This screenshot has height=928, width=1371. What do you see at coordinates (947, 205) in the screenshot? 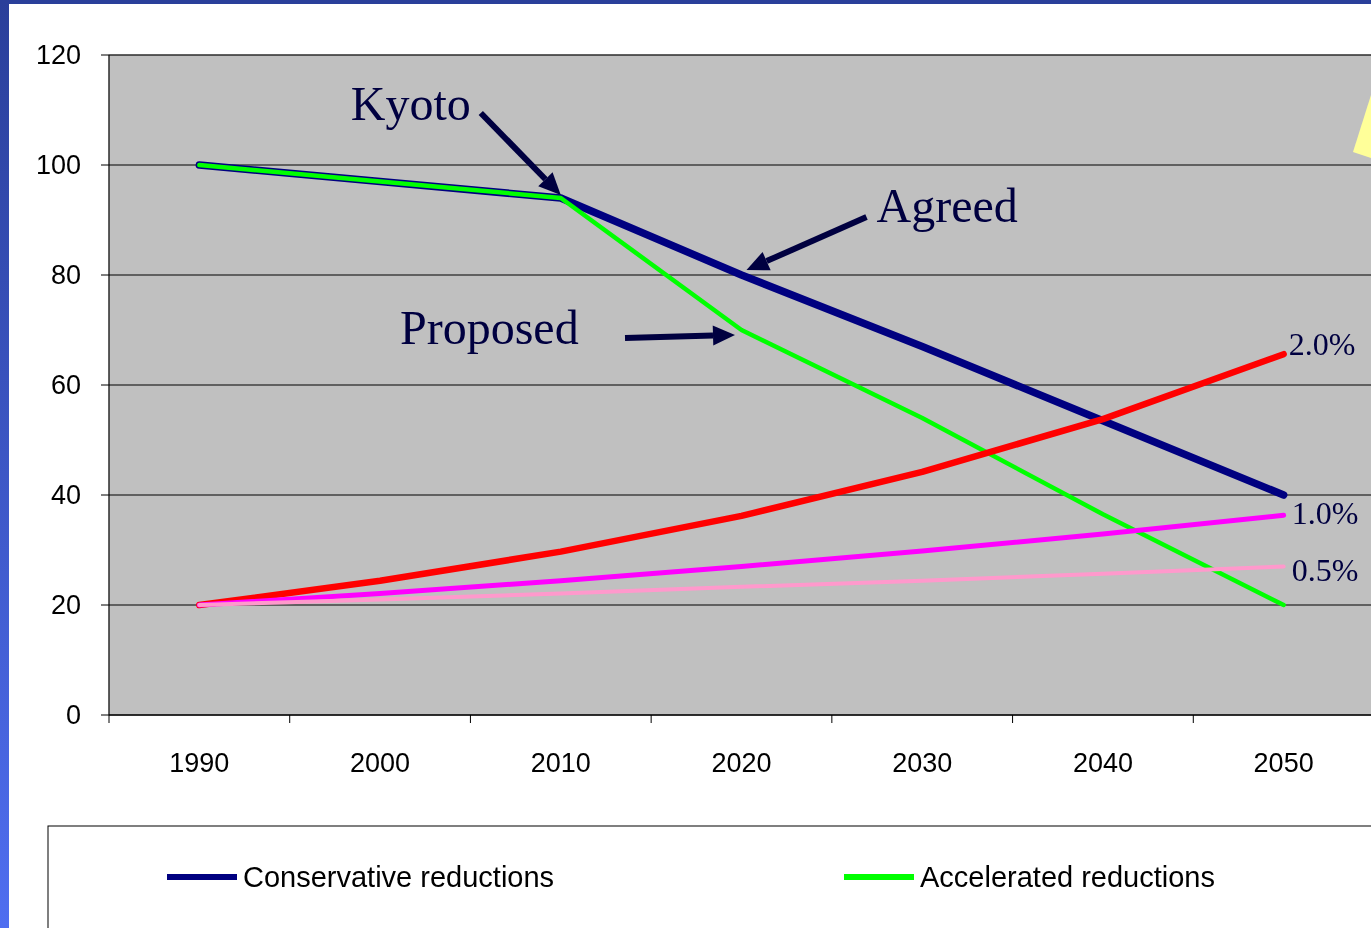
I see `annotation: Agreed` at bounding box center [947, 205].